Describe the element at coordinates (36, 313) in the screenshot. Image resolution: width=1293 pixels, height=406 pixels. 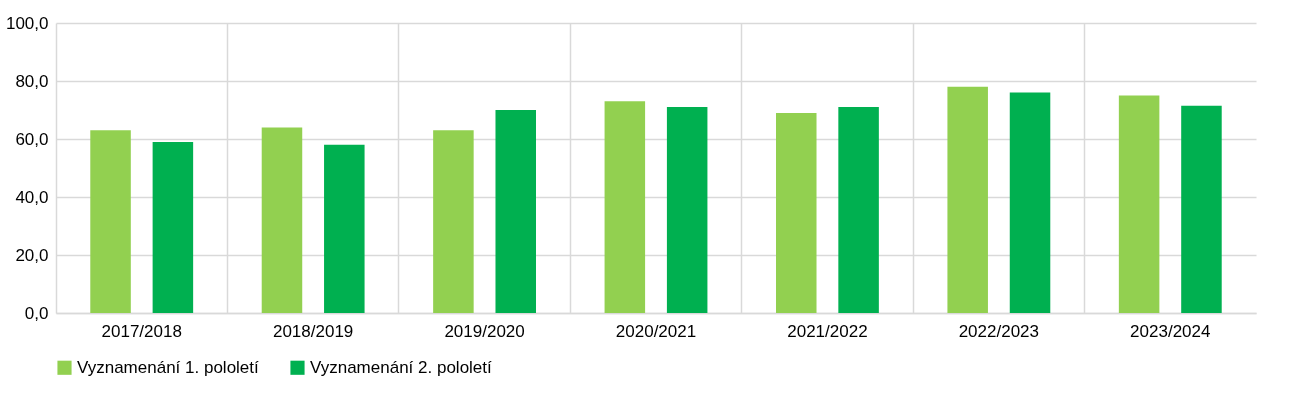
I see `y-tick-label: 0,0` at that location.